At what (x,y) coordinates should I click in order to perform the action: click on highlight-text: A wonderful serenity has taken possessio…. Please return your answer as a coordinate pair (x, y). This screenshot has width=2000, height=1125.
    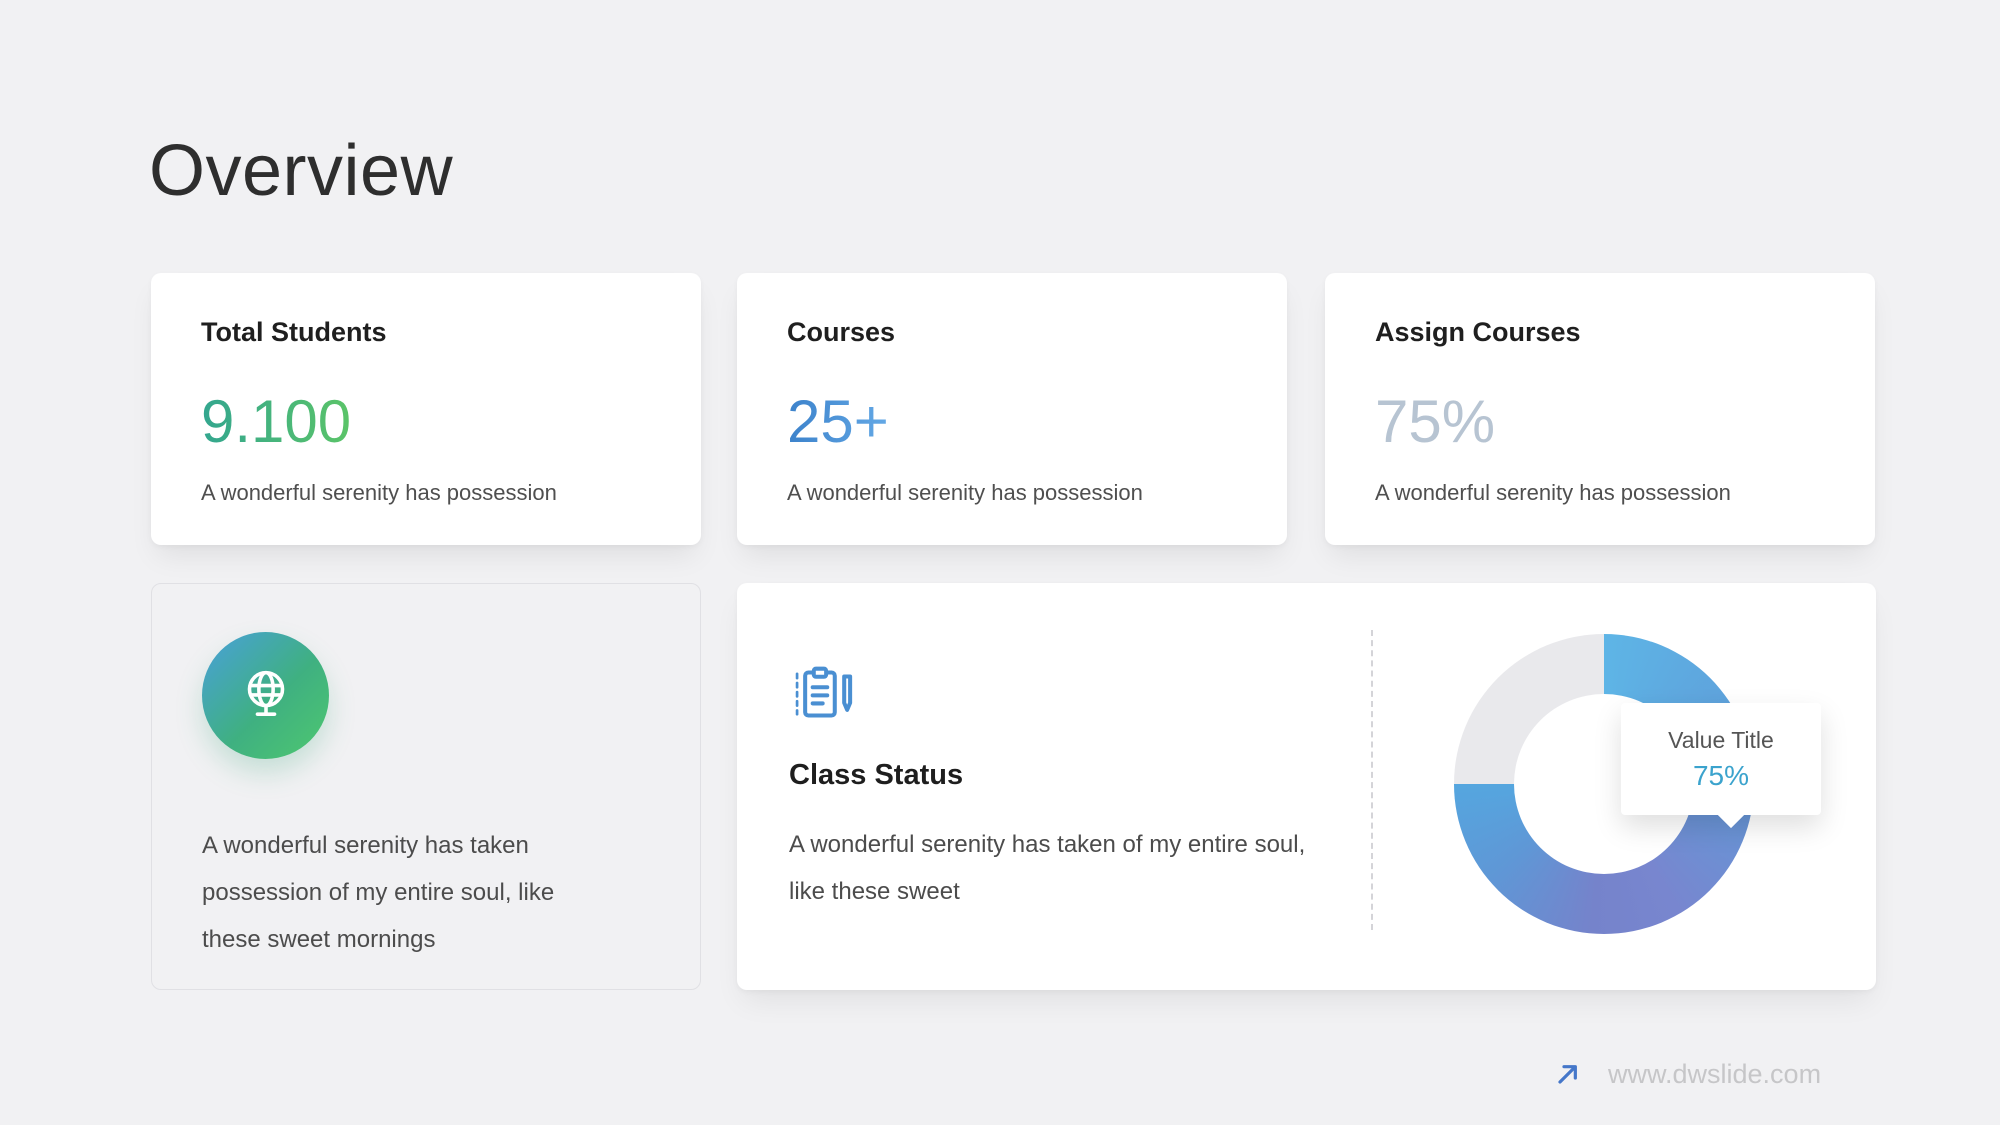
    Looking at the image, I should click on (378, 892).